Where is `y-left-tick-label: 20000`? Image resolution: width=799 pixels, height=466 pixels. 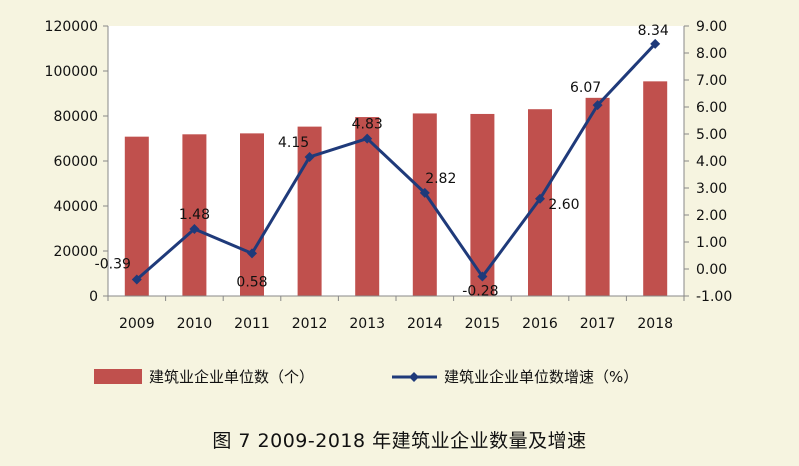
y-left-tick-label: 20000 is located at coordinates (75, 252).